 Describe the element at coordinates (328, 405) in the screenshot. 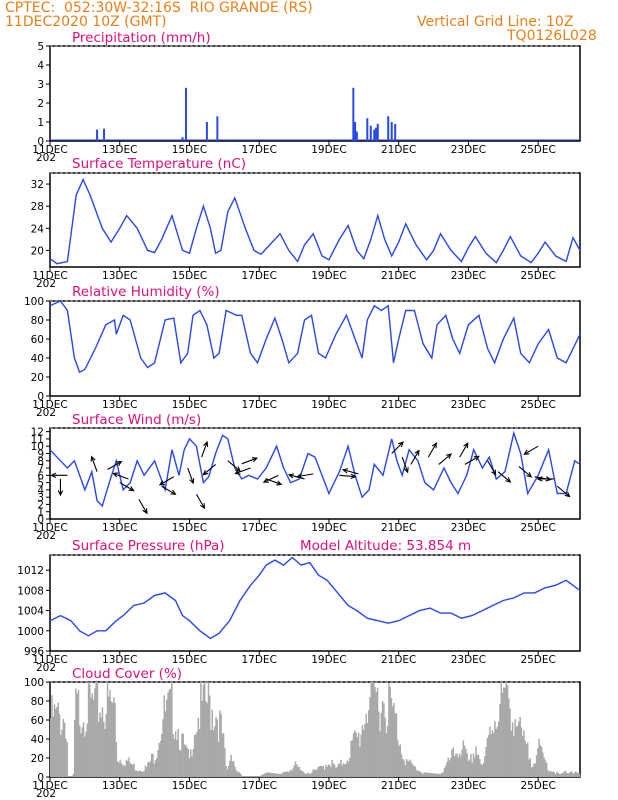

I see `humidity-xtick-label: 19DEC` at that location.